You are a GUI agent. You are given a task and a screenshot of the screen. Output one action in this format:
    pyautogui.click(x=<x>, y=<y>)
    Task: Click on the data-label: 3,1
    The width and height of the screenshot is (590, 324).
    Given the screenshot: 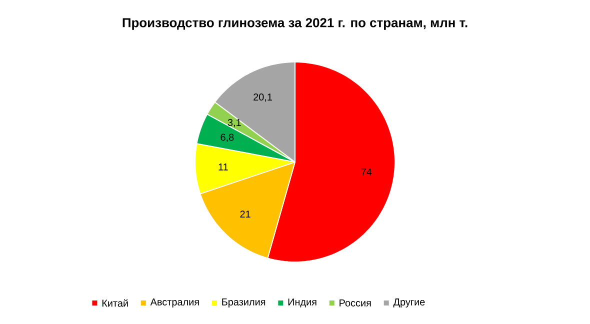 What is the action you would take?
    pyautogui.click(x=234, y=123)
    